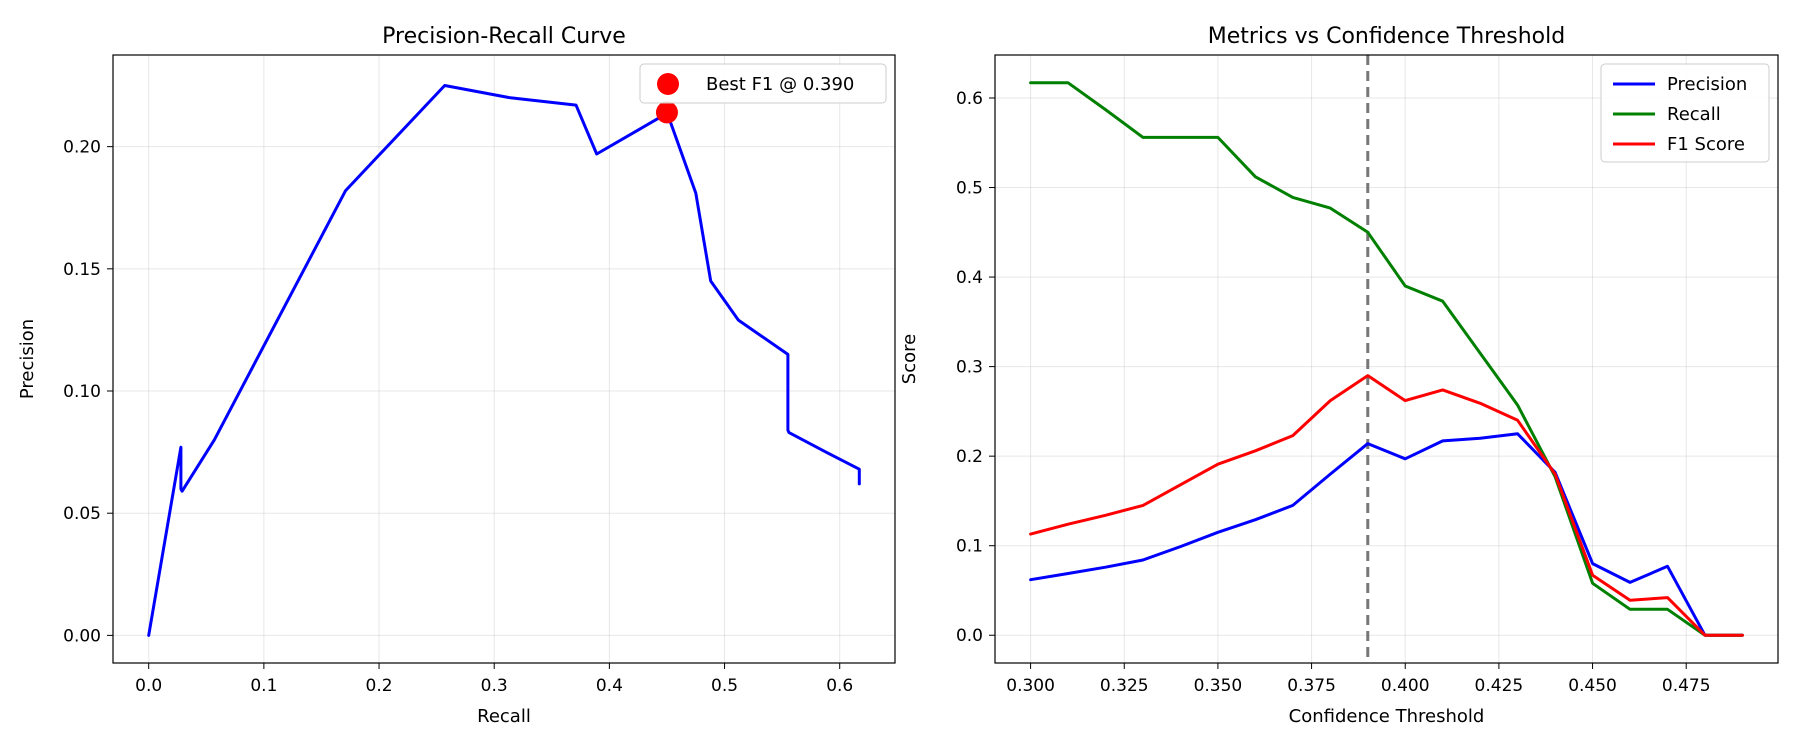 This screenshot has width=1800, height=750. I want to click on legend: Best F1 @ 0.390, so click(763, 83).